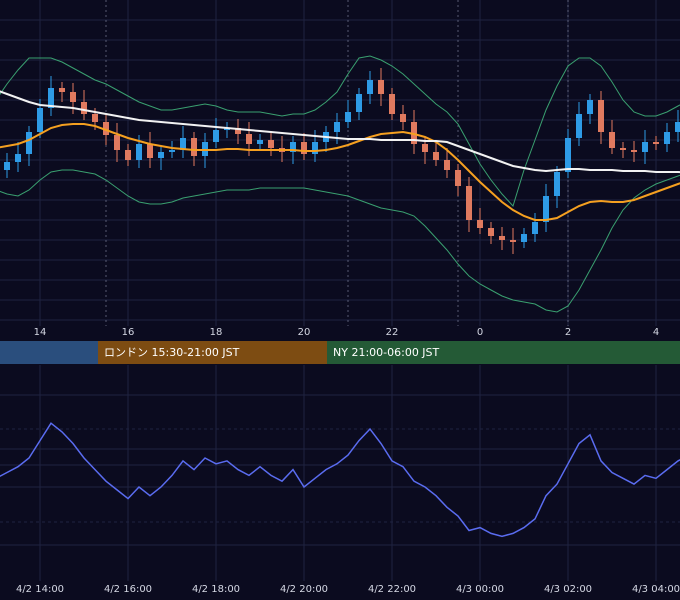  What do you see at coordinates (128, 589) in the screenshot?
I see `time-tick-label: 4/2 16:00` at bounding box center [128, 589].